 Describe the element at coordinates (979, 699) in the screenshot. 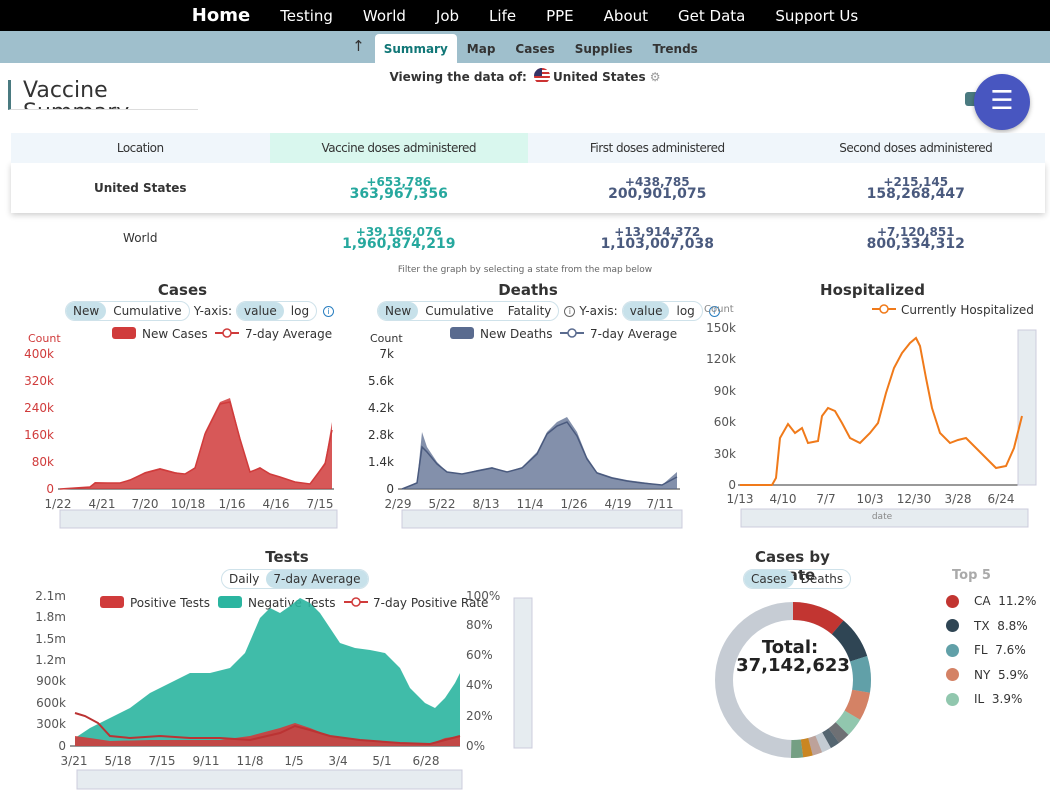

I see `legend-state: IL` at that location.